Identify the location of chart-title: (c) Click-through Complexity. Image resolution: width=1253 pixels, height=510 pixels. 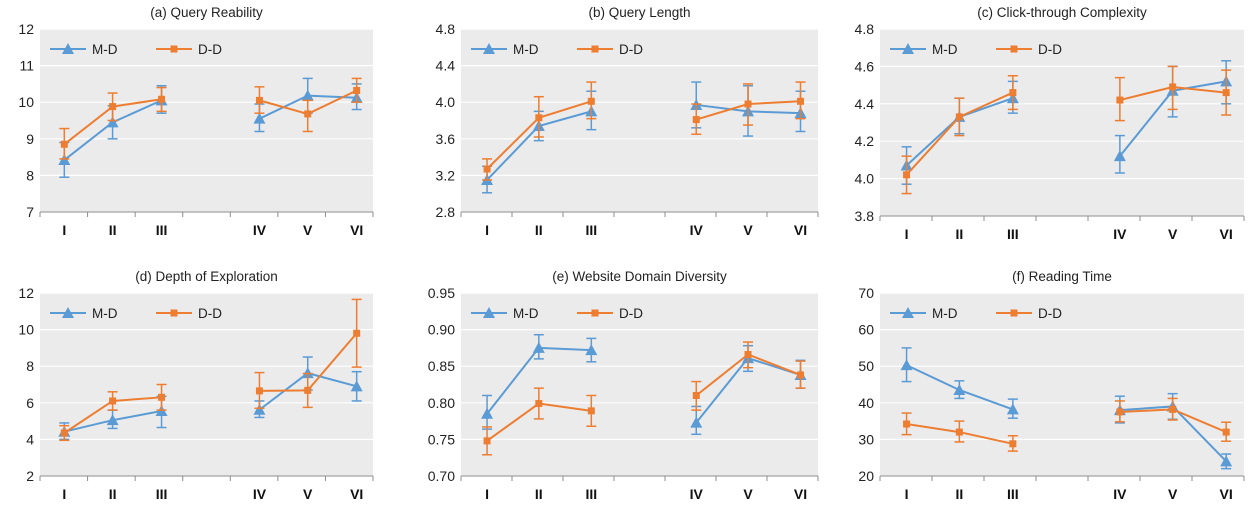
(1062, 12).